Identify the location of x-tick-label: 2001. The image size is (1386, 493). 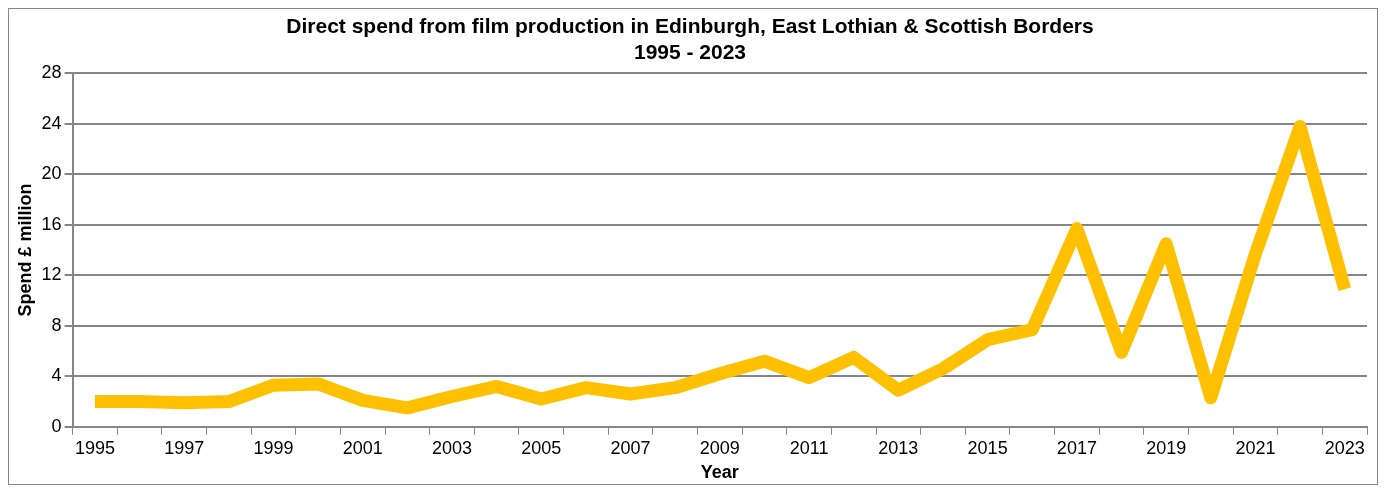
(362, 447).